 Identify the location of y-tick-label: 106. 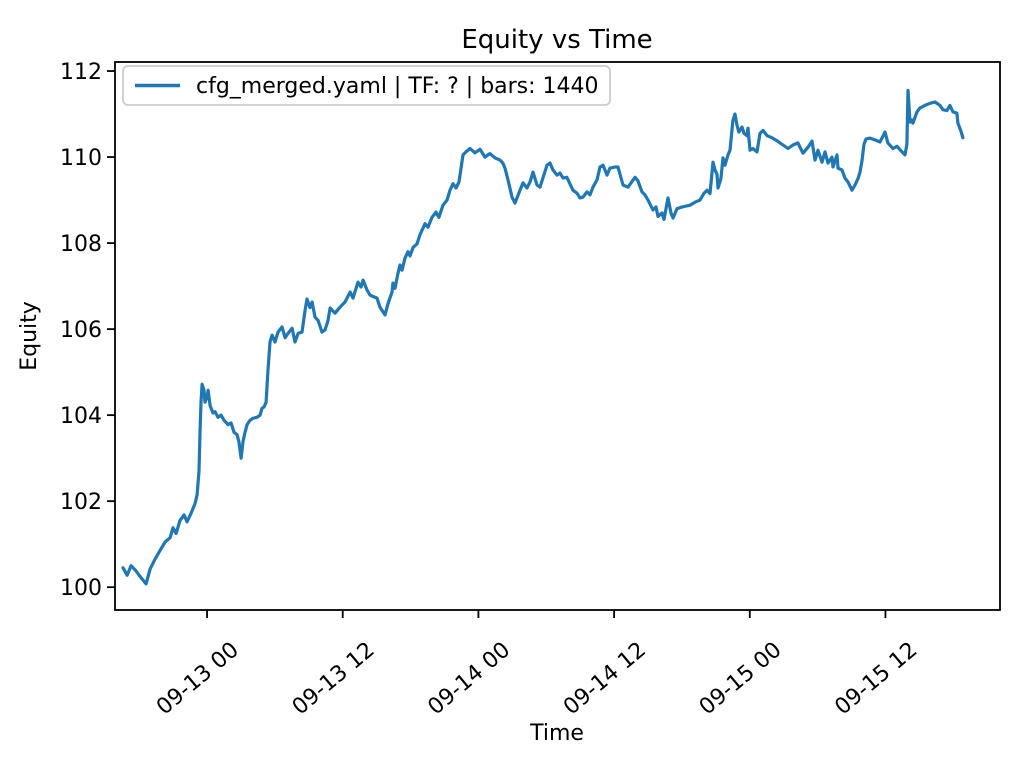
(81, 330).